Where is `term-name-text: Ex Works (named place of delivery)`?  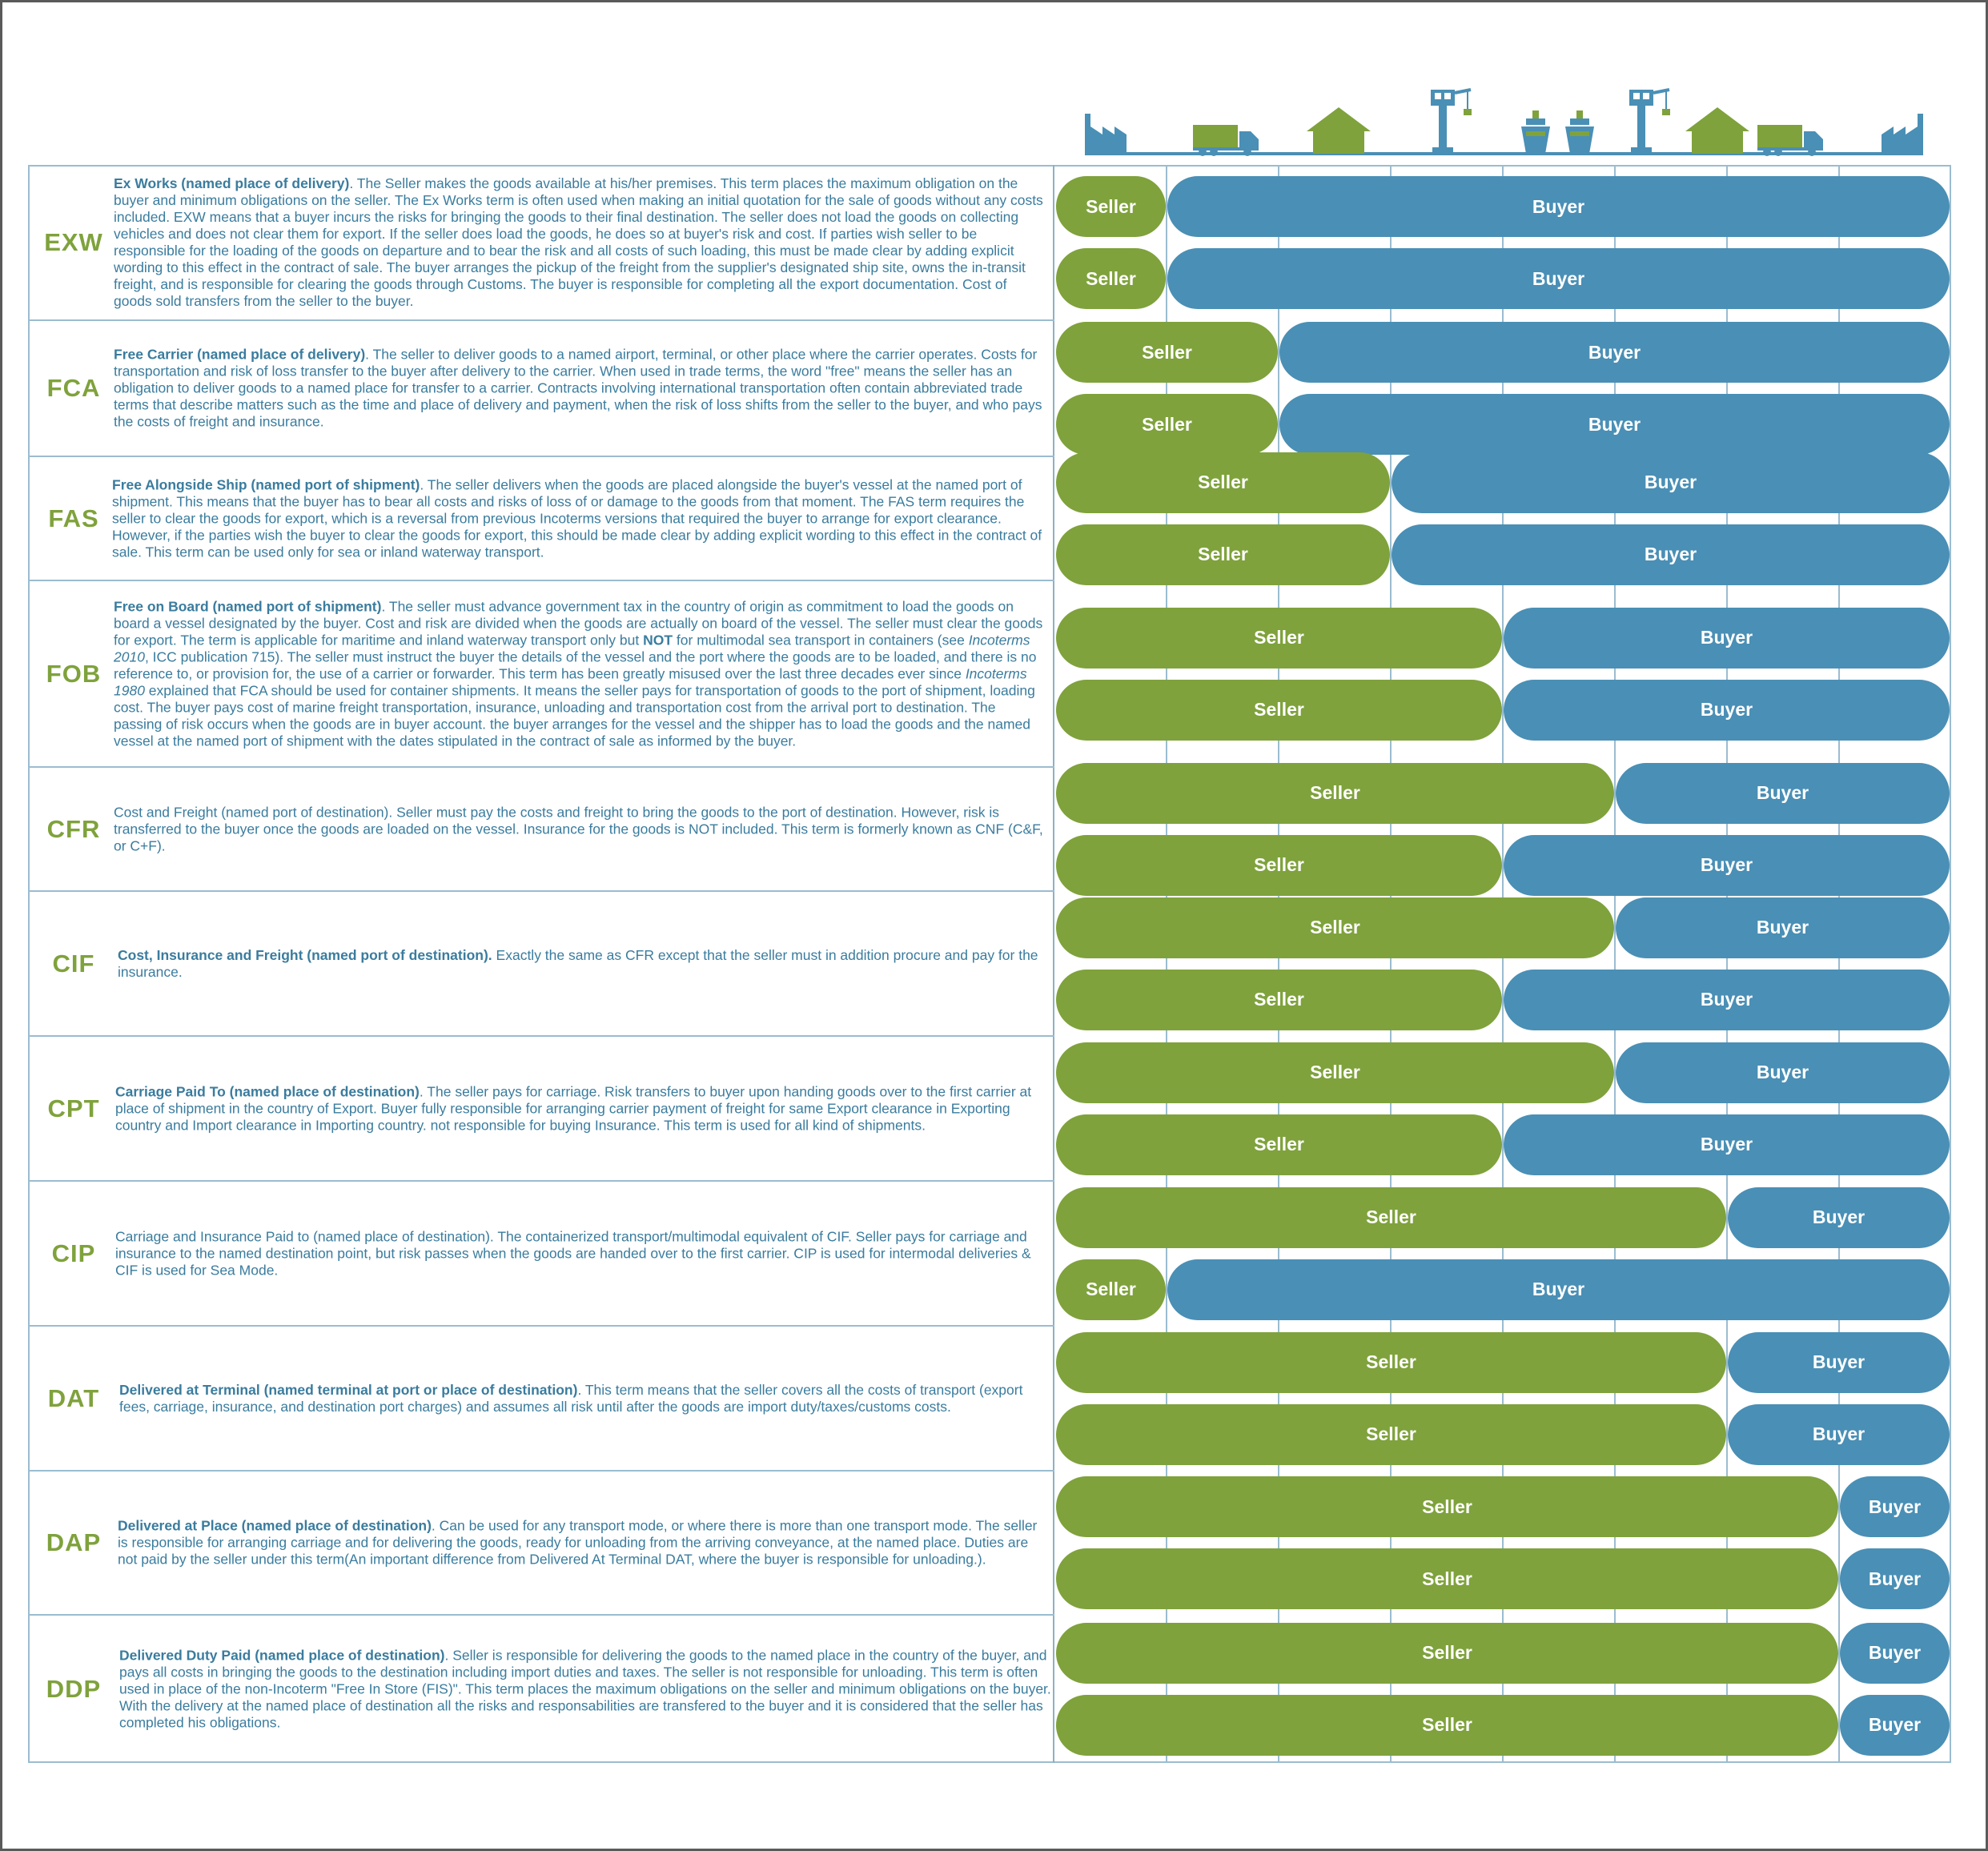
term-name-text: Ex Works (named place of delivery) is located at coordinates (232, 183).